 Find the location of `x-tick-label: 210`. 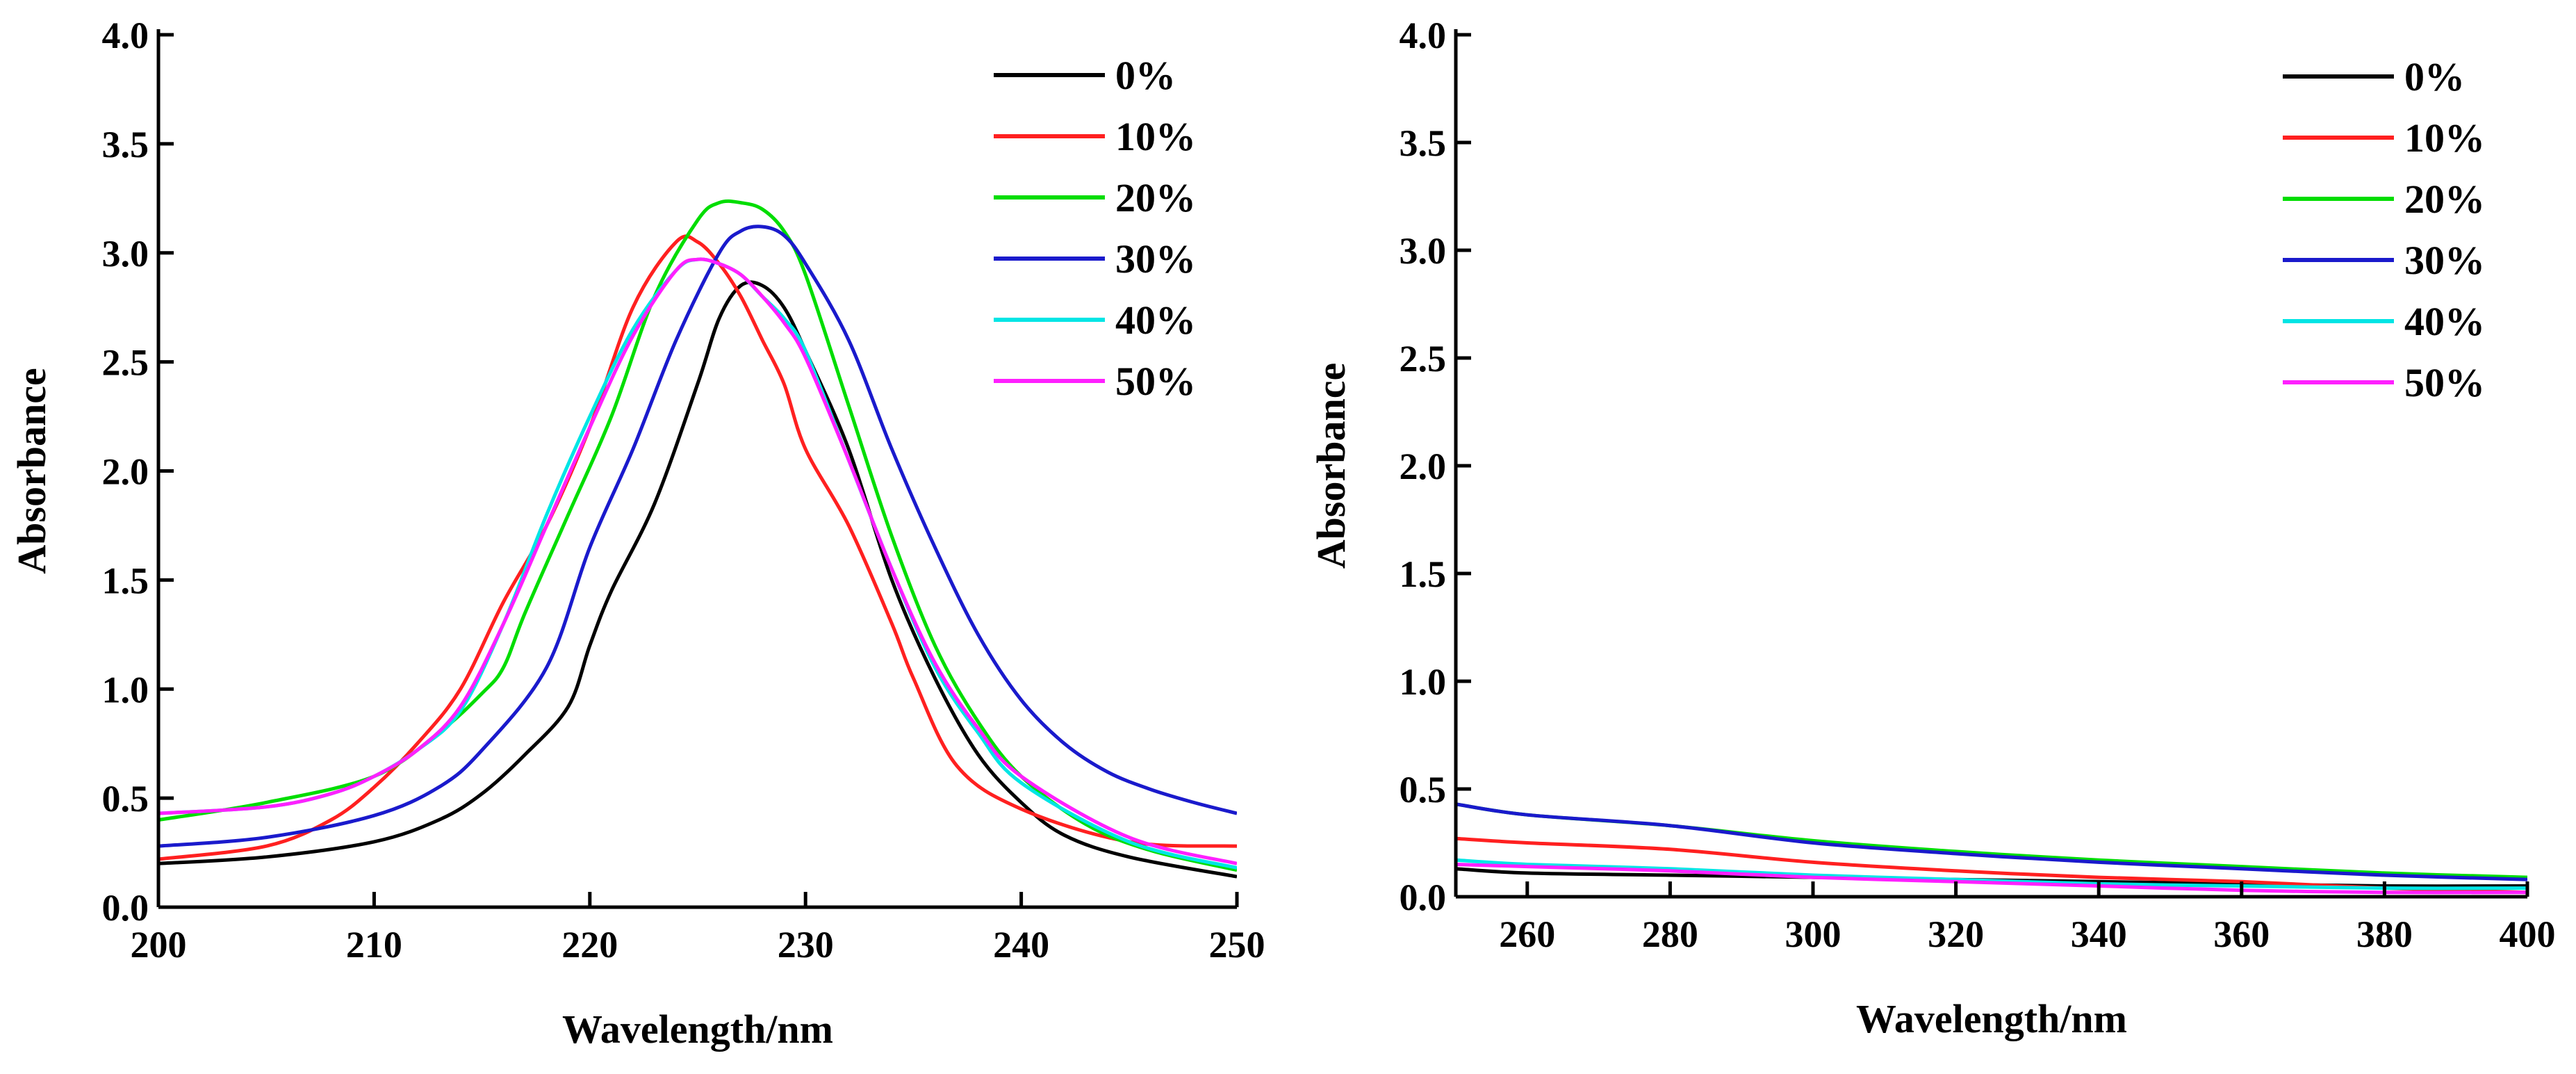

x-tick-label: 210 is located at coordinates (374, 945).